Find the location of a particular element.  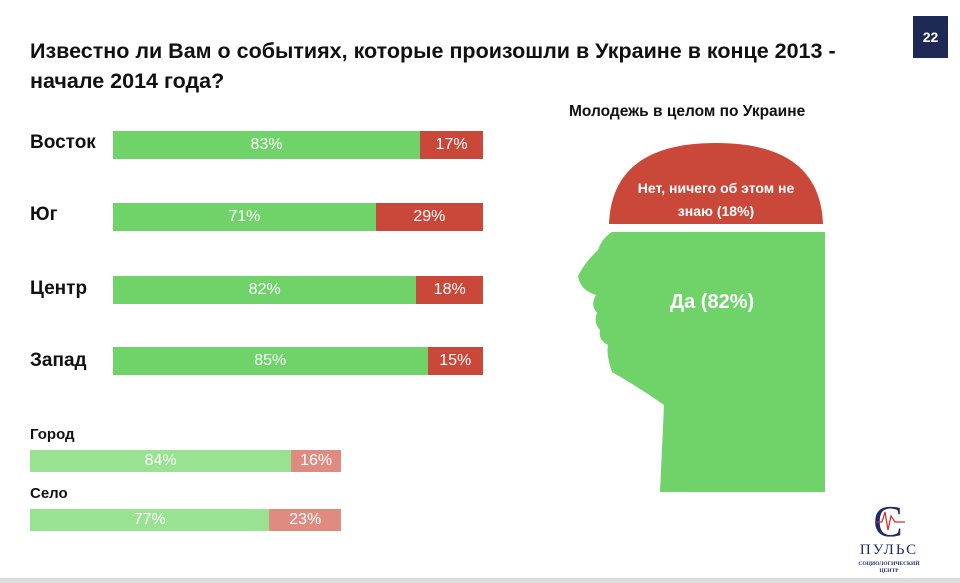

category-label: Юг is located at coordinates (44, 214).